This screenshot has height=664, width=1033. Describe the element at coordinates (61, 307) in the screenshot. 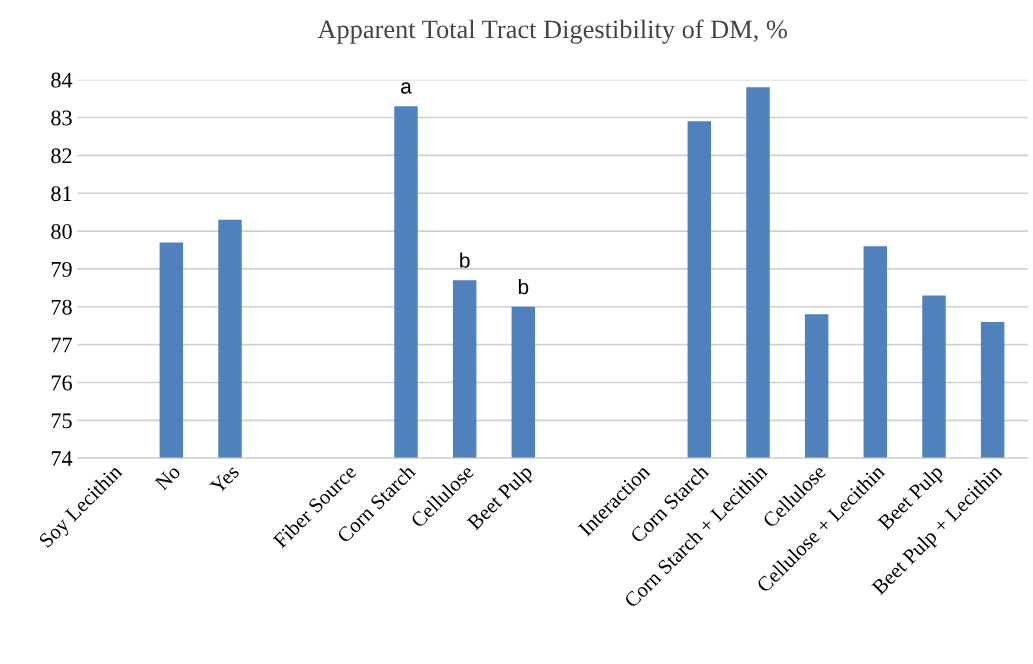

I see `y-tick-label: 78` at that location.